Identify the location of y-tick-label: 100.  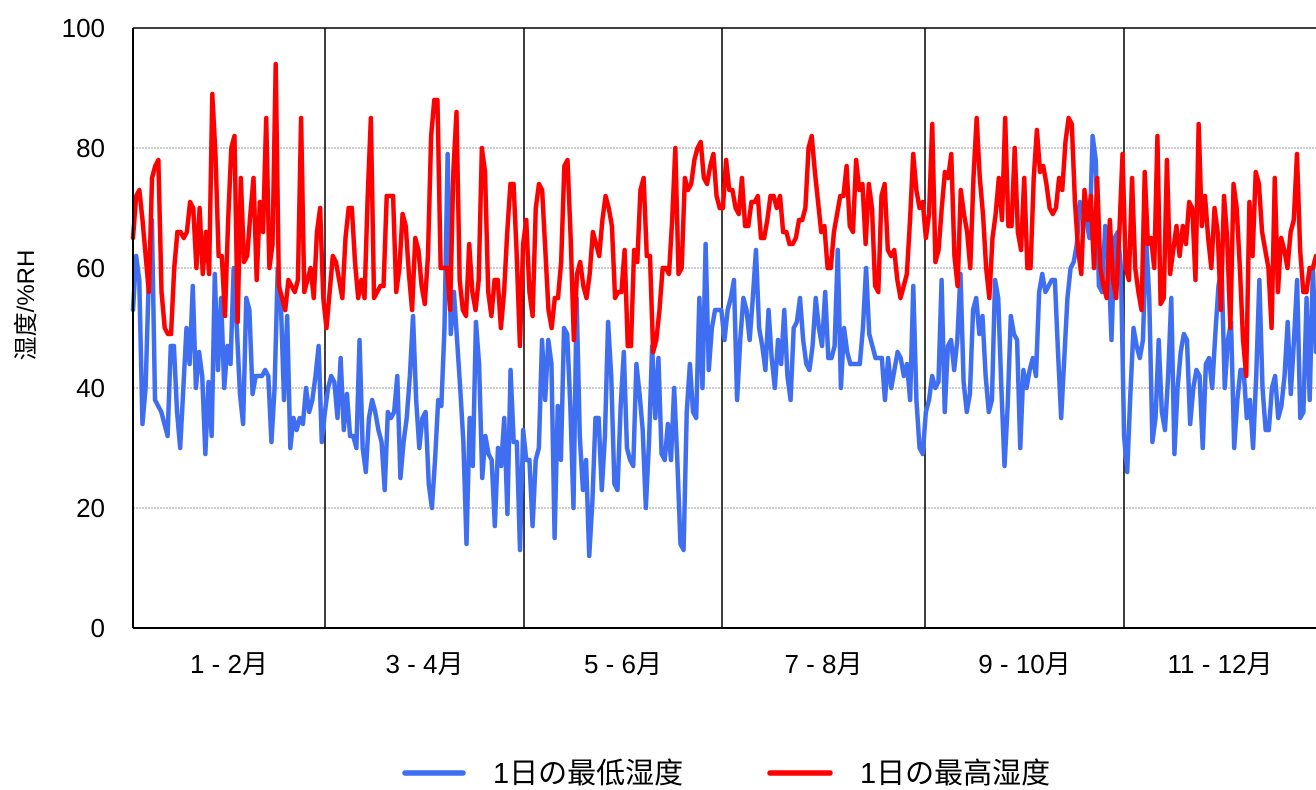
(83, 28).